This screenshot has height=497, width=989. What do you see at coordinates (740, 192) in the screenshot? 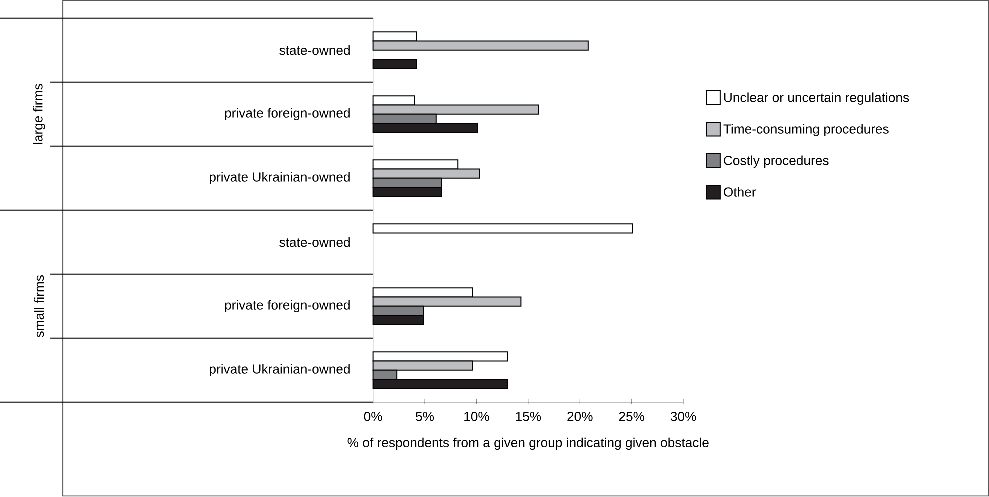
I see `legend-label: Other` at bounding box center [740, 192].